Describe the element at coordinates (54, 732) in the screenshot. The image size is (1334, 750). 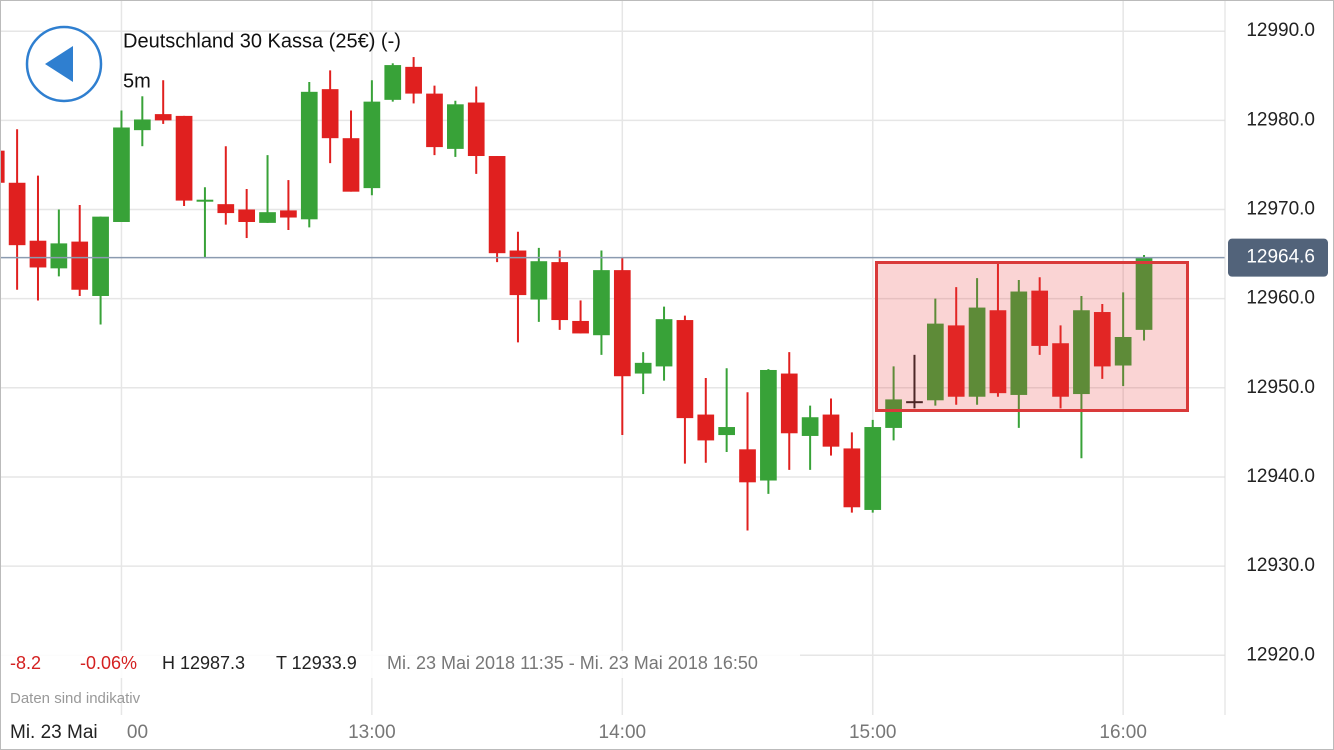
I see `date-label: Mi. 23 Mai` at that location.